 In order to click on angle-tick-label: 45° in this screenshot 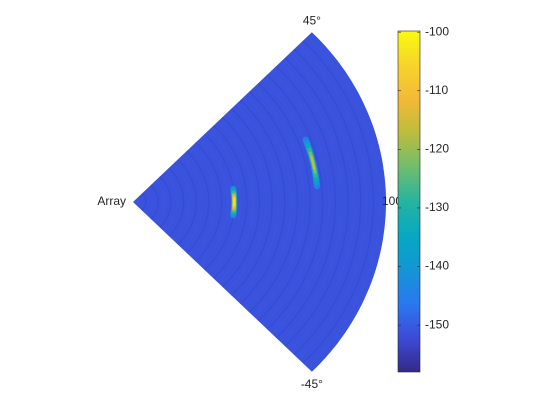, I will do `click(312, 20)`.